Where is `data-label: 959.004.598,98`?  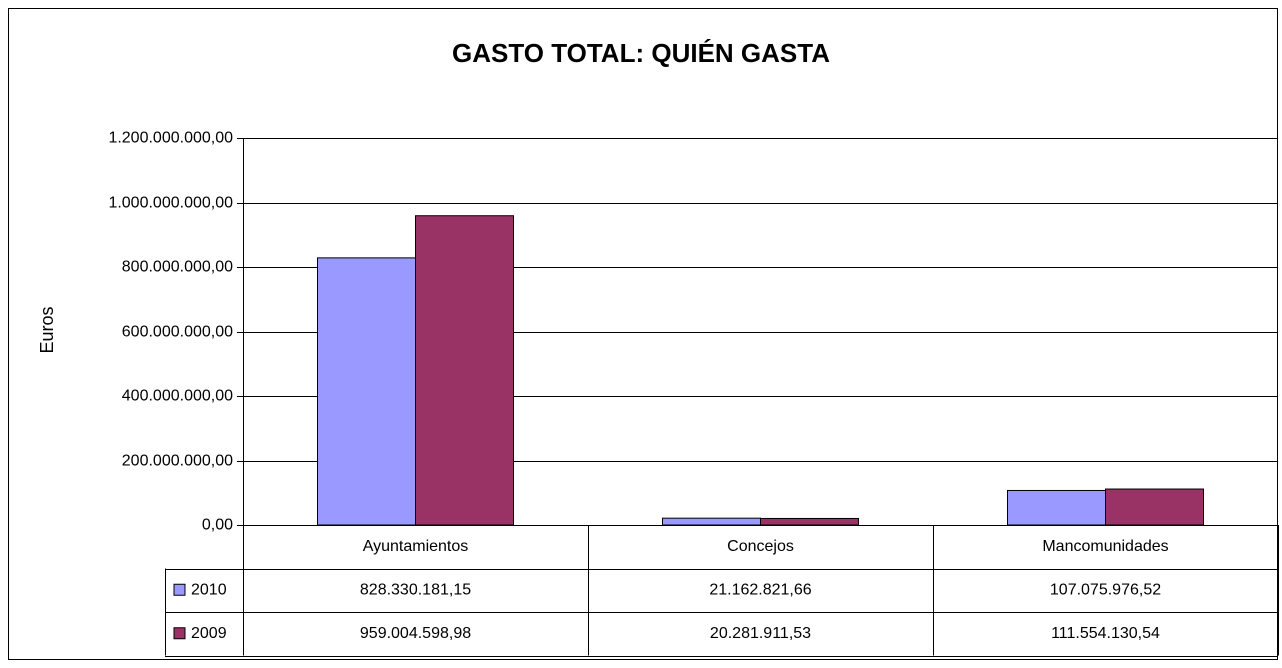 data-label: 959.004.598,98 is located at coordinates (415, 633).